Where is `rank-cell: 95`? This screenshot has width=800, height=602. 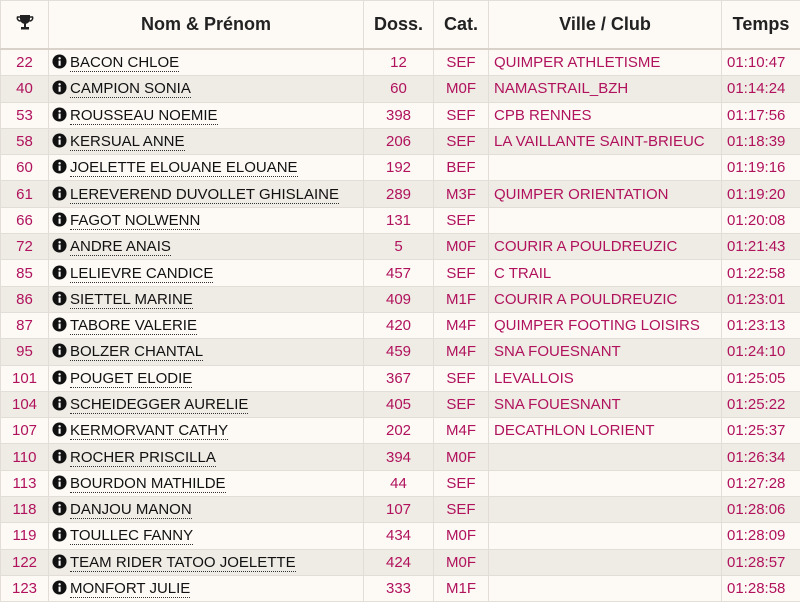 rank-cell: 95 is located at coordinates (25, 352).